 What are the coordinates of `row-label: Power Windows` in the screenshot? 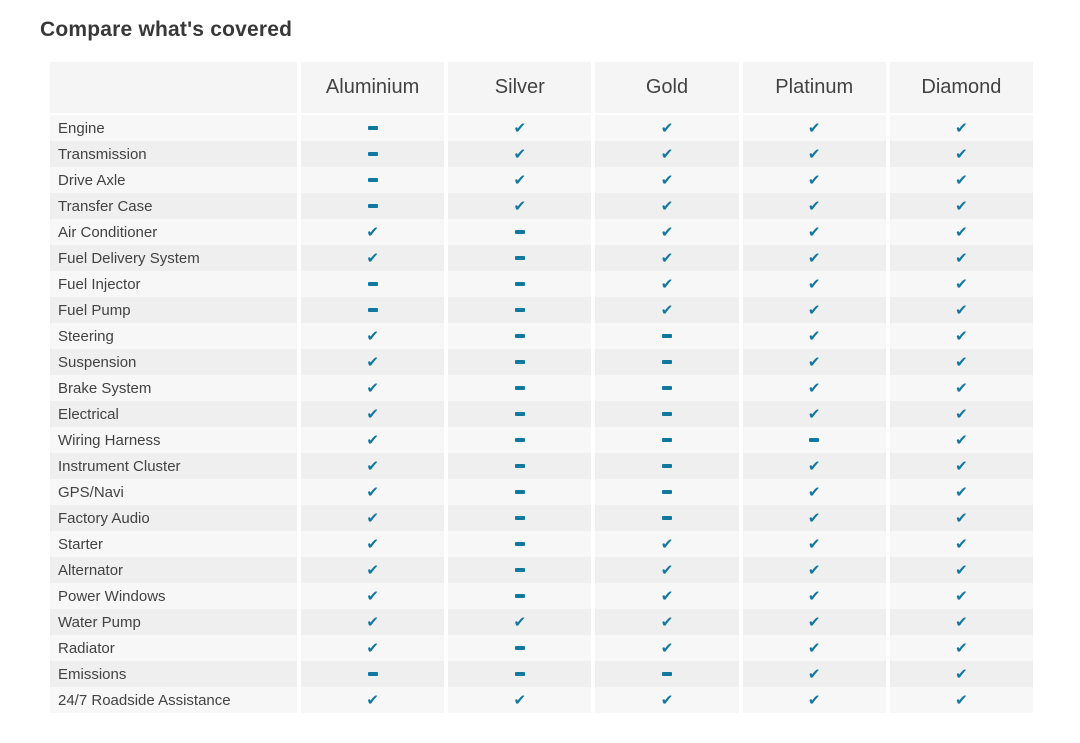 It's located at (173, 596).